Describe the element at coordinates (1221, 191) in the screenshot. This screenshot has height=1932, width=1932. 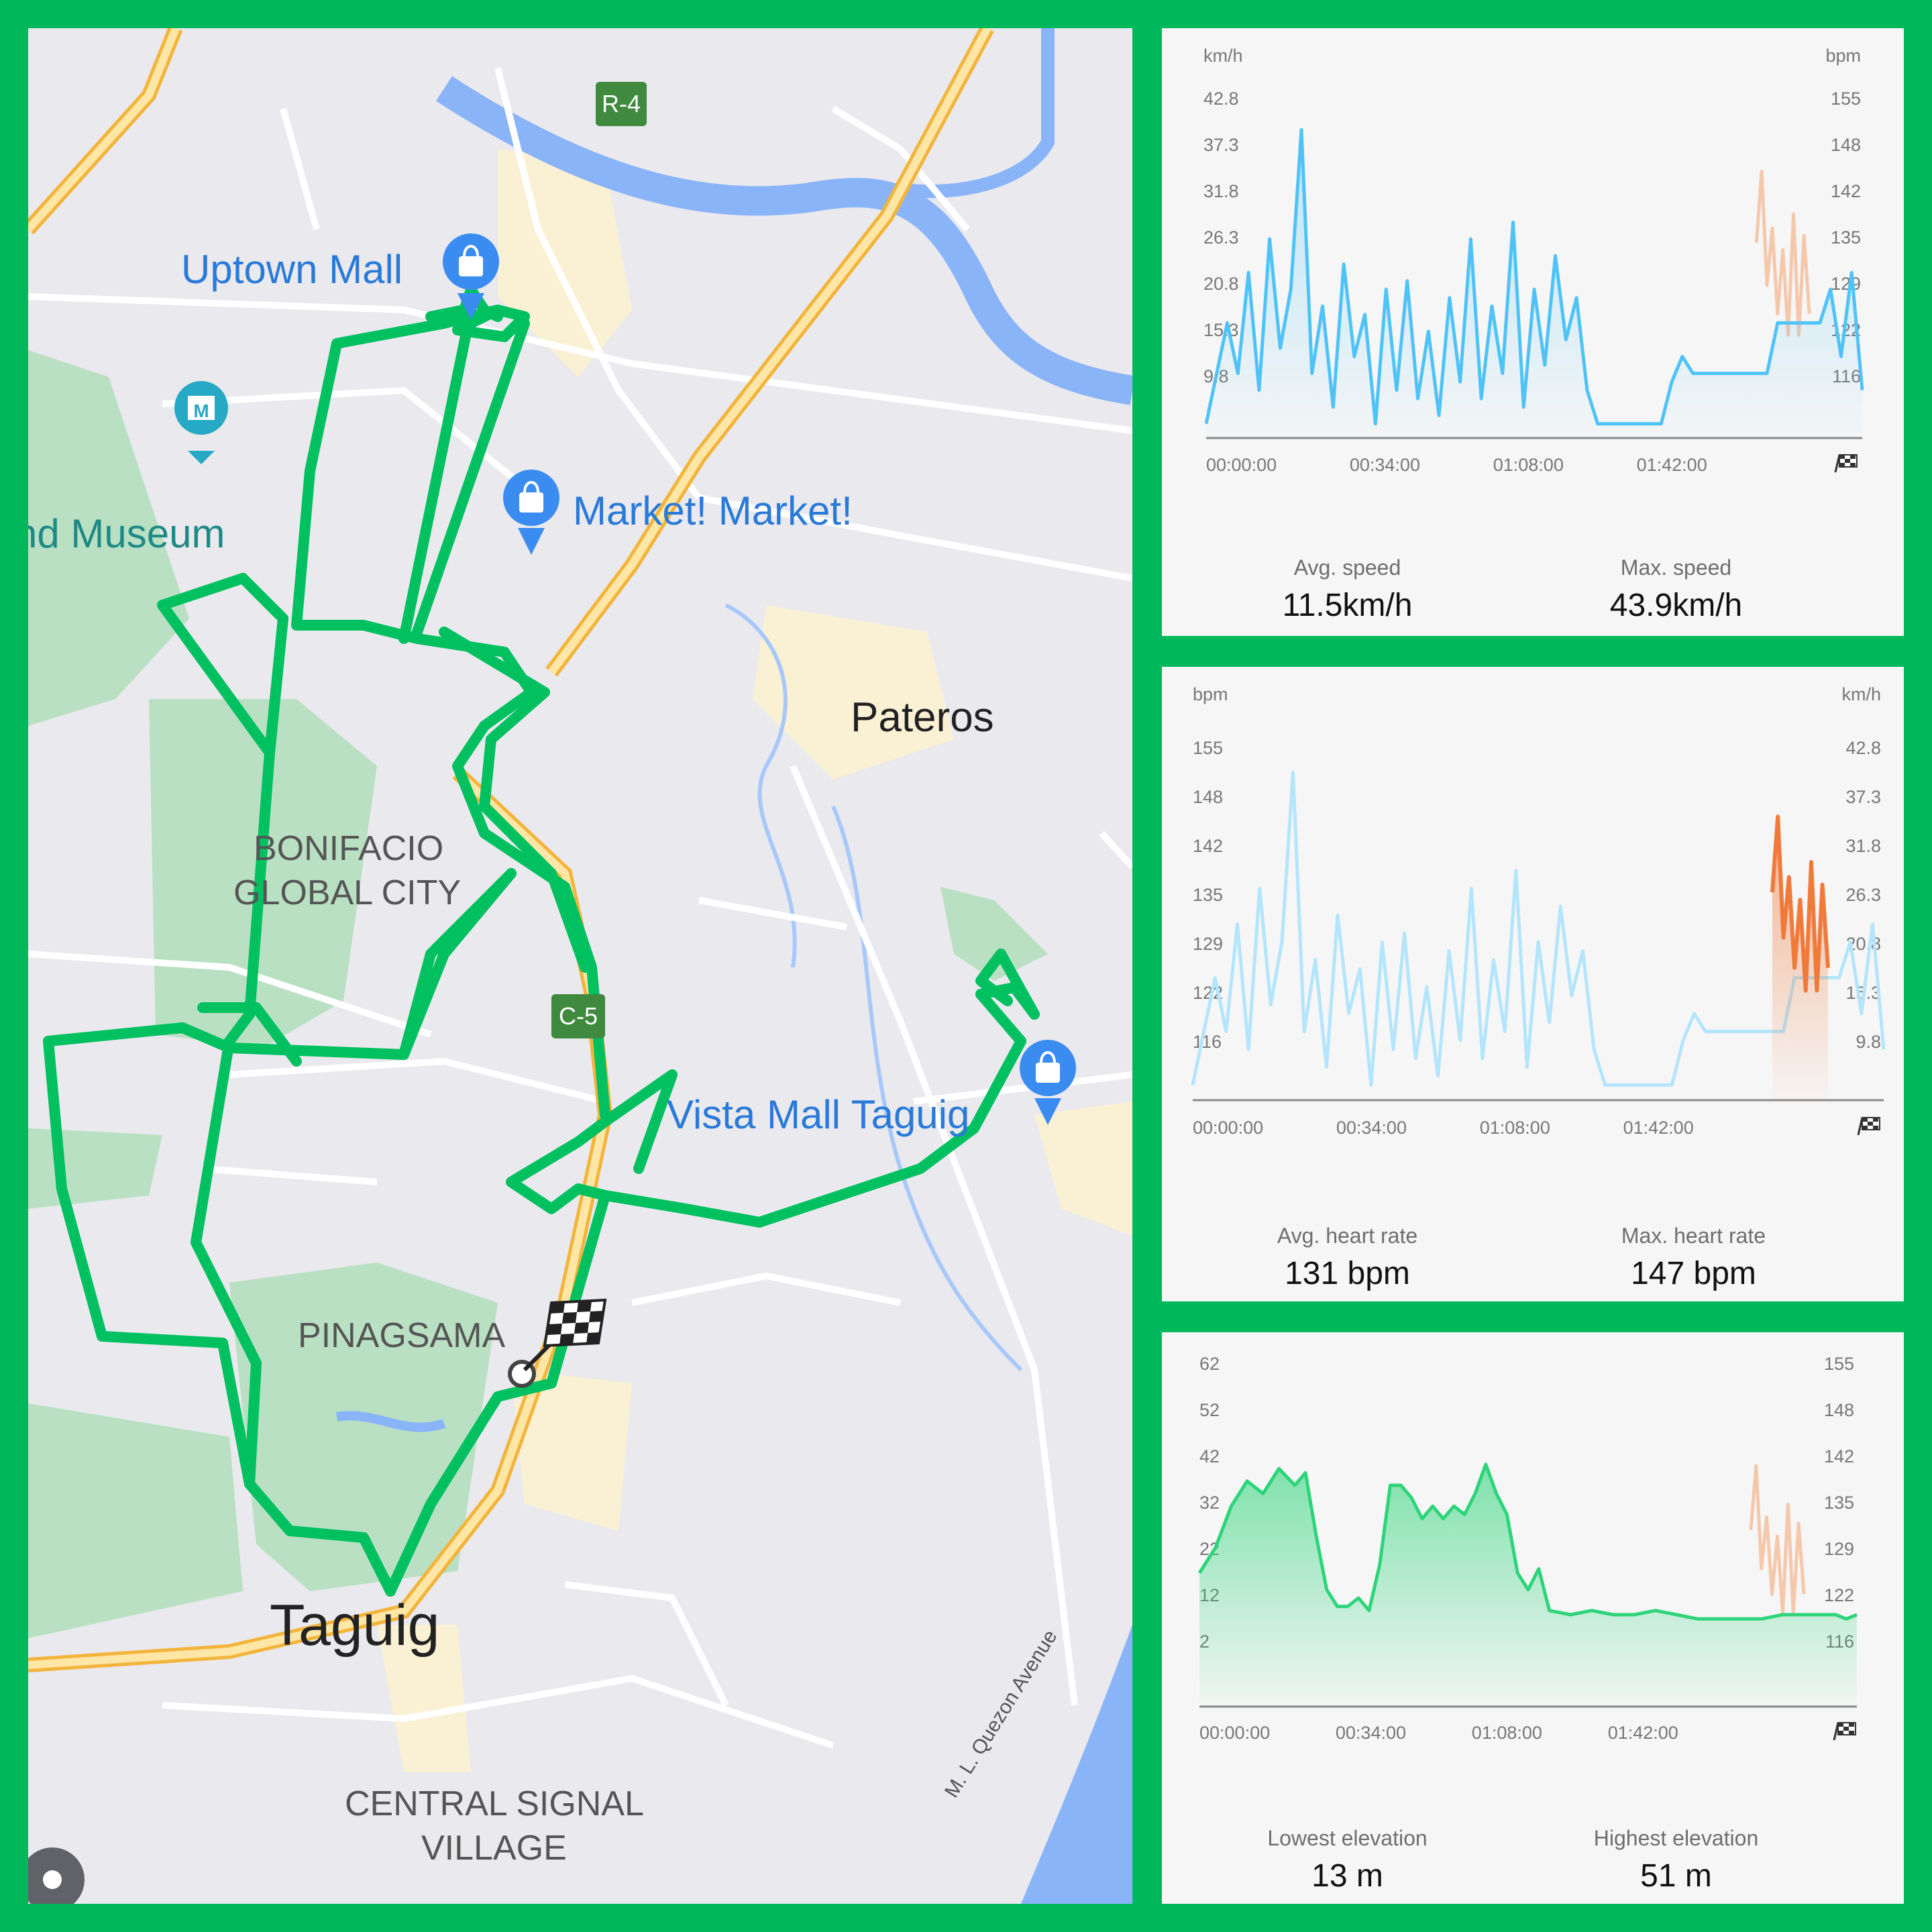
I see `speed-left-tick: 31.8` at that location.